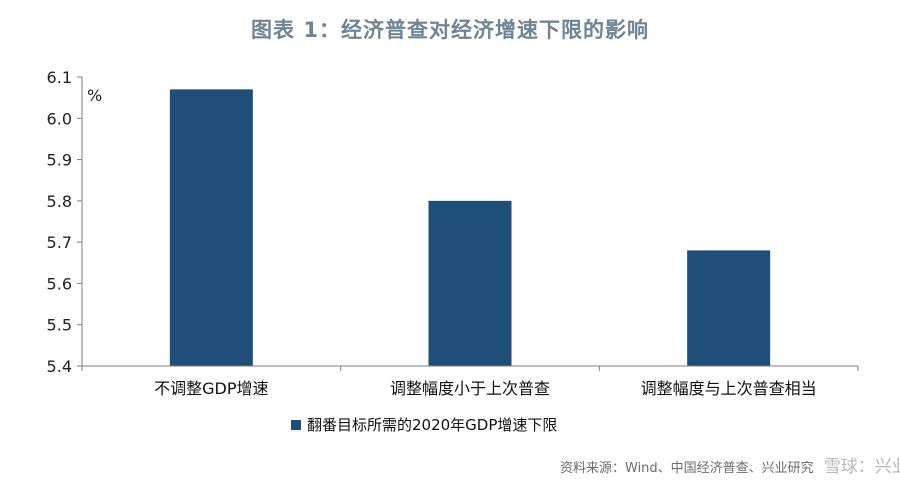 The height and width of the screenshot is (485, 900). Describe the element at coordinates (59, 118) in the screenshot. I see `y-tick-label: 6.0` at that location.